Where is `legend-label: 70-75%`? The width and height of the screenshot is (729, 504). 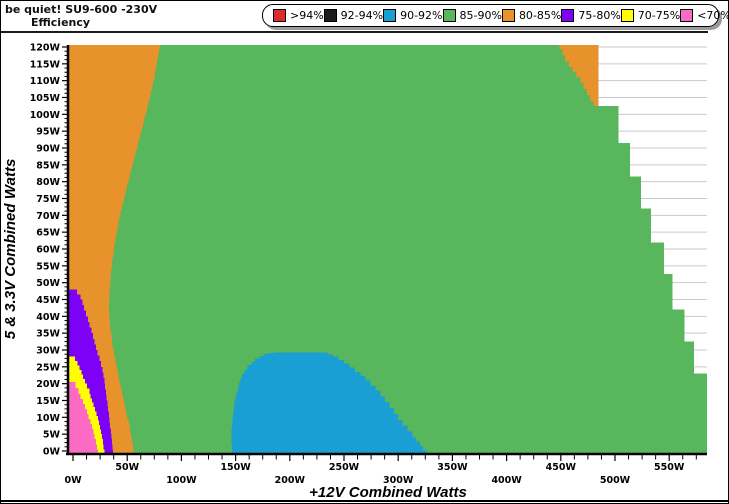
legend-label: 70-75% is located at coordinates (659, 15).